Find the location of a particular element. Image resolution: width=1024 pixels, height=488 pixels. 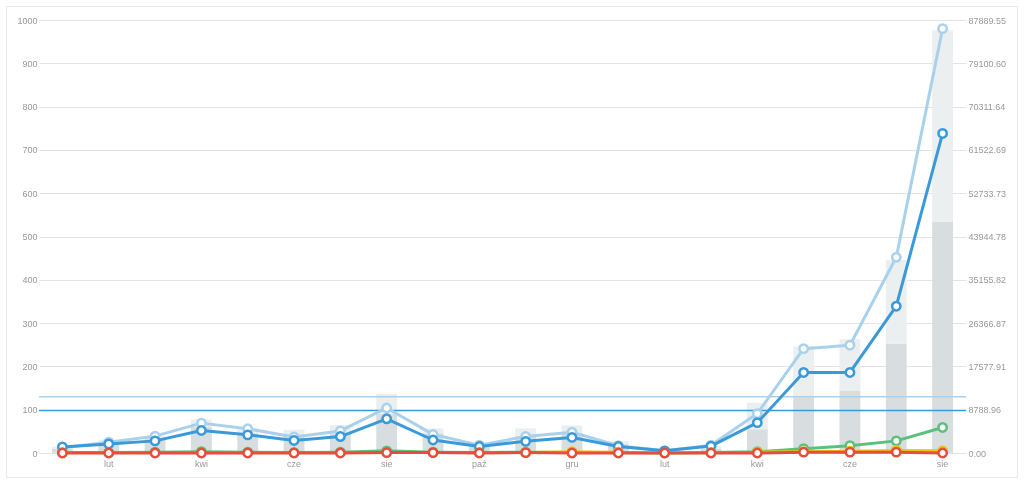

y2-tick-label: 0.00 is located at coordinates (977, 453).